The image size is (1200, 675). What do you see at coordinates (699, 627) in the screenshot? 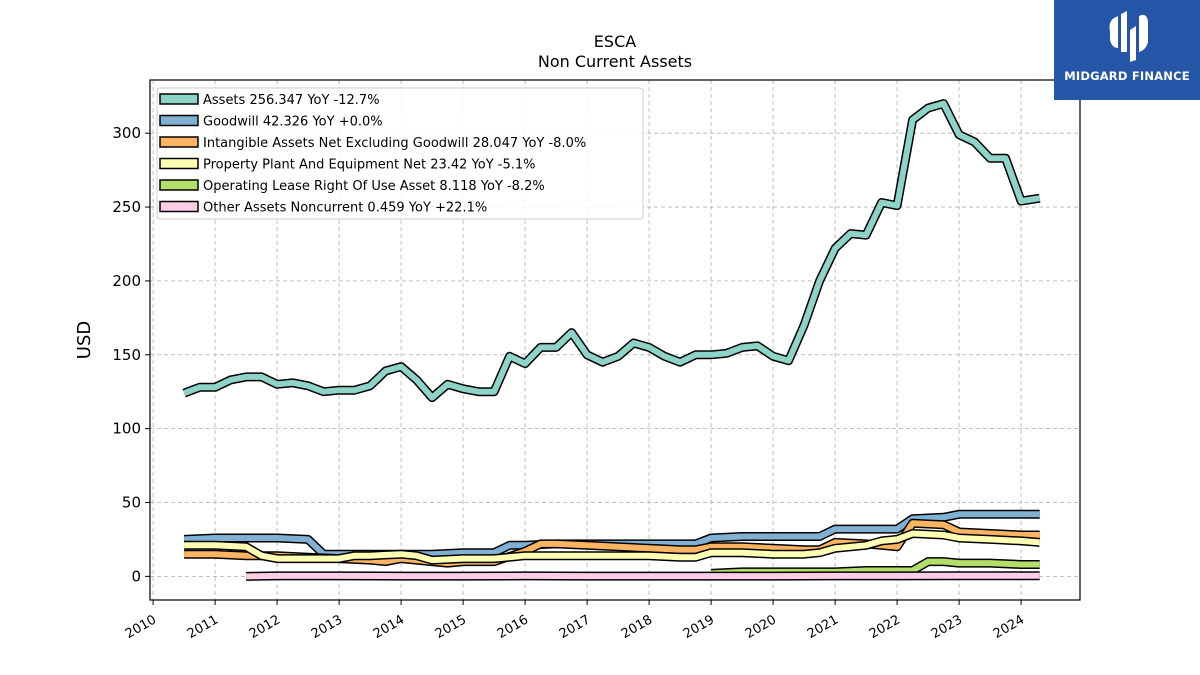
I see `x-tick-label: 2019` at bounding box center [699, 627].